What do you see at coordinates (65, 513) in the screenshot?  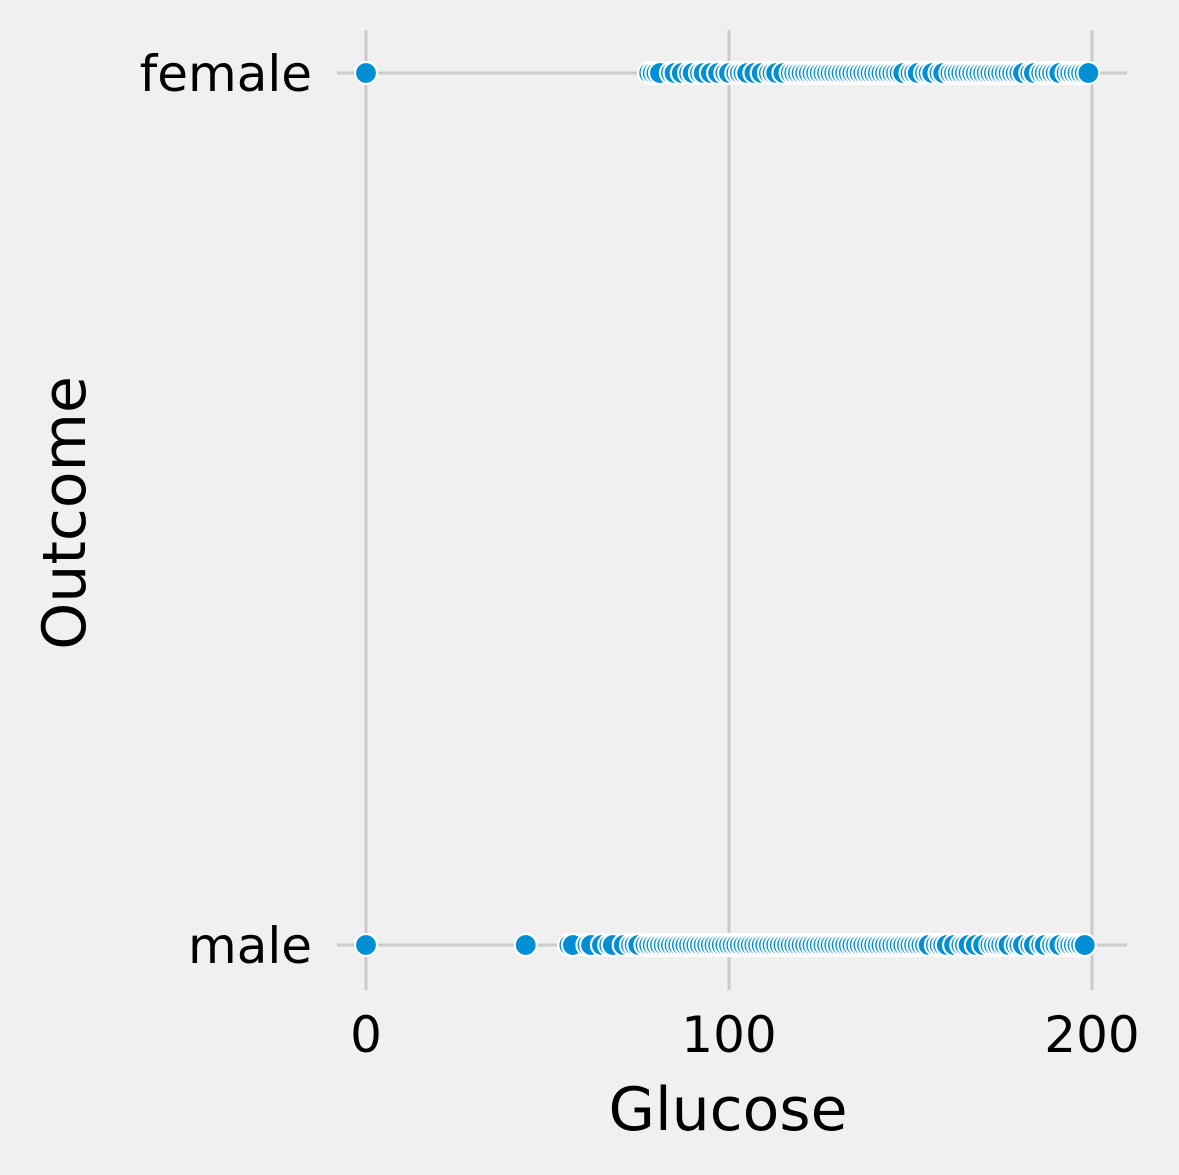 I see `y-axis-title: Outcome` at bounding box center [65, 513].